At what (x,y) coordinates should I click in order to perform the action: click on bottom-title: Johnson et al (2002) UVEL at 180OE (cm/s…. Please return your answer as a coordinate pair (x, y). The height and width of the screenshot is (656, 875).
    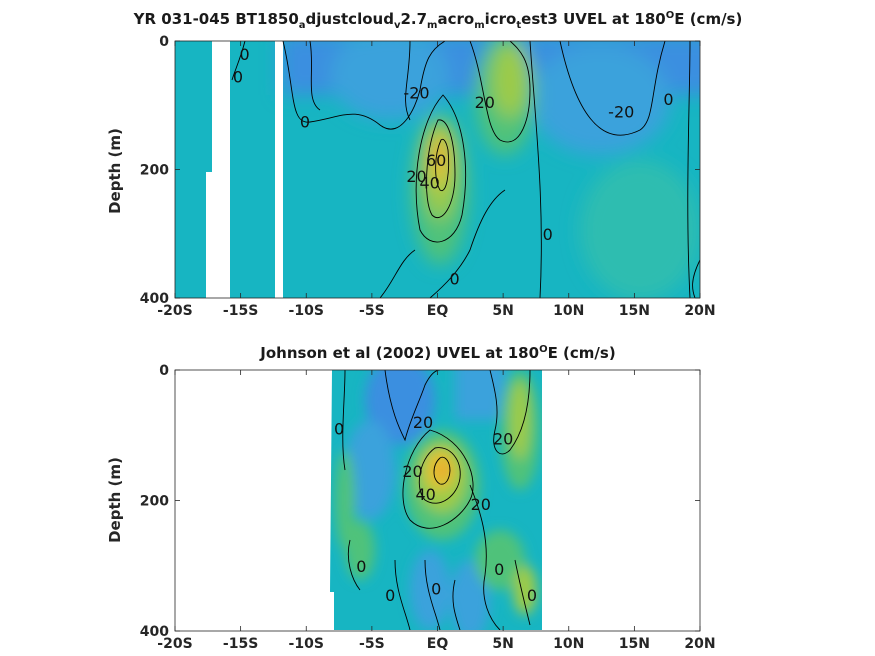
    Looking at the image, I should click on (437, 353).